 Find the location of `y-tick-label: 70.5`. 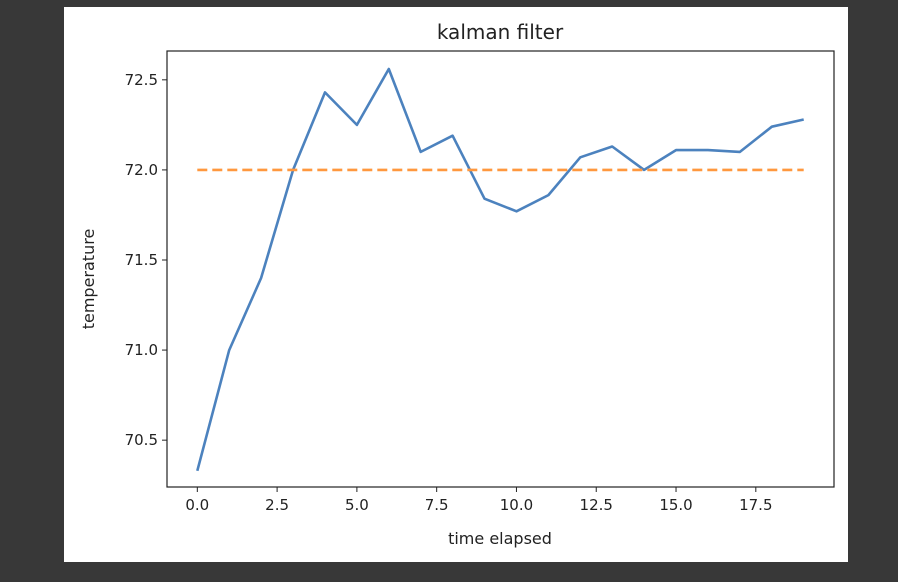

y-tick-label: 70.5 is located at coordinates (141, 440).